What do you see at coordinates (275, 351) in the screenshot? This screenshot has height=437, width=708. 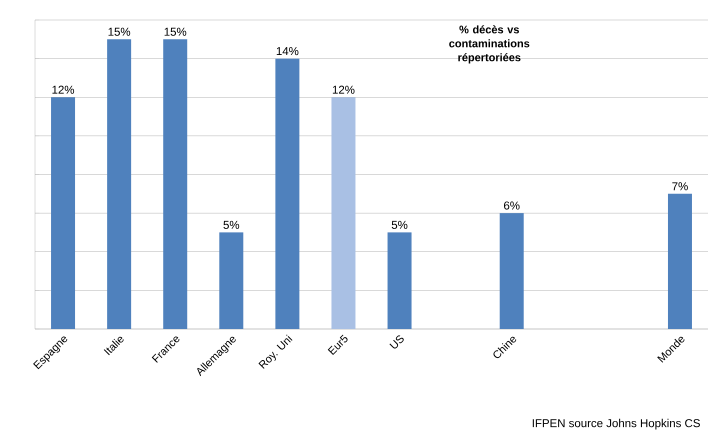 I see `x-tick-label: Roy. Uni` at bounding box center [275, 351].